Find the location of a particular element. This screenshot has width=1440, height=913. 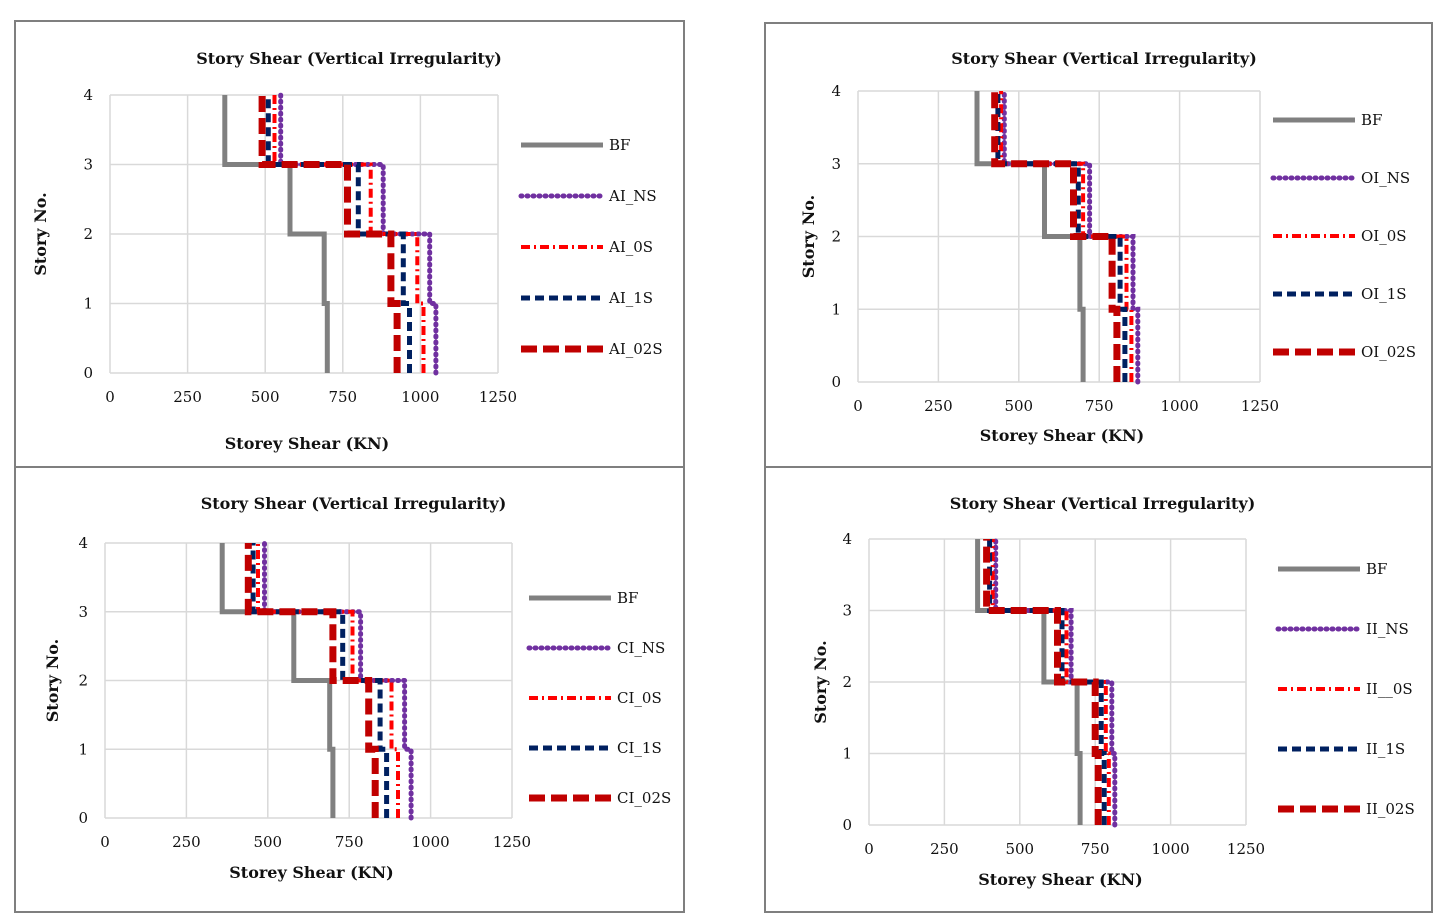

series-line-oi-1s is located at coordinates (1061, 236).